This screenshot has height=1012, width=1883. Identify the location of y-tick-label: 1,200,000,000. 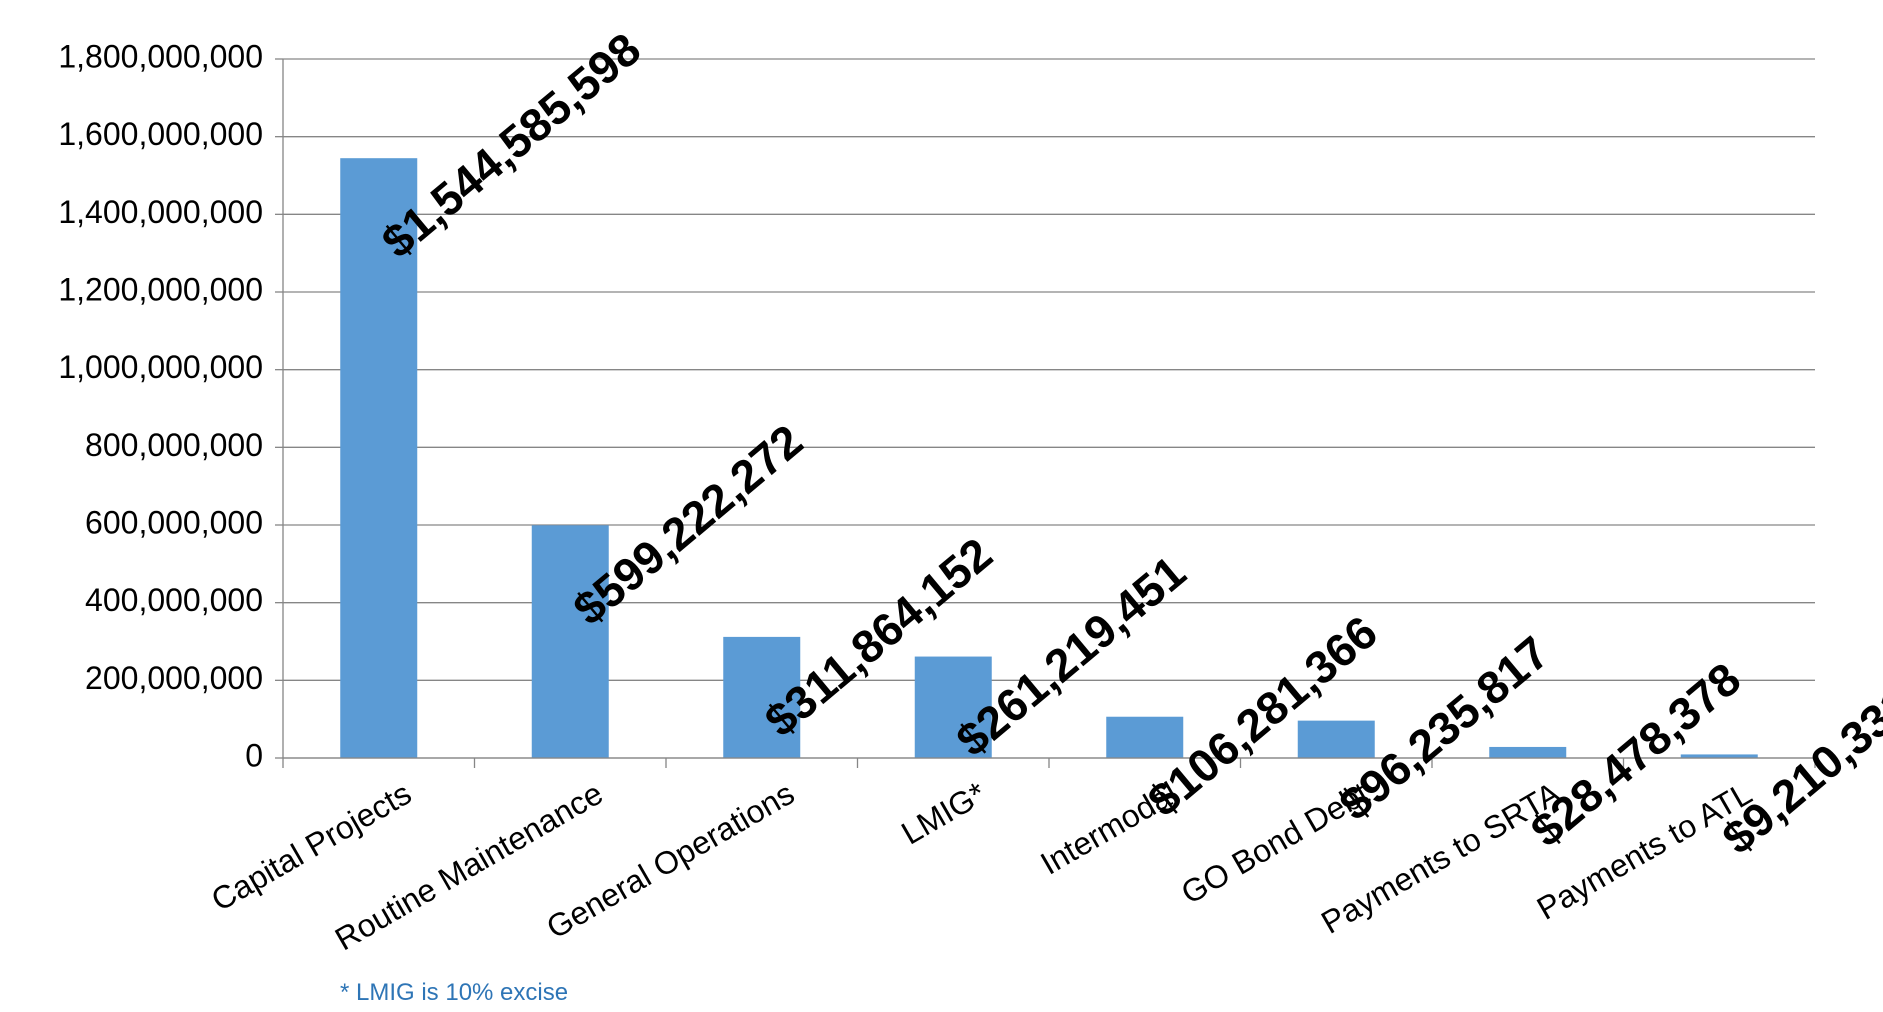
(160, 289).